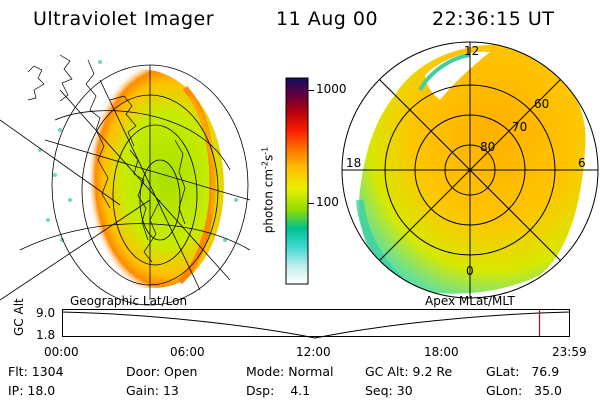 This screenshot has width=600, height=400. What do you see at coordinates (569, 352) in the screenshot?
I see `altitude-xtick-4: 23:59` at bounding box center [569, 352].